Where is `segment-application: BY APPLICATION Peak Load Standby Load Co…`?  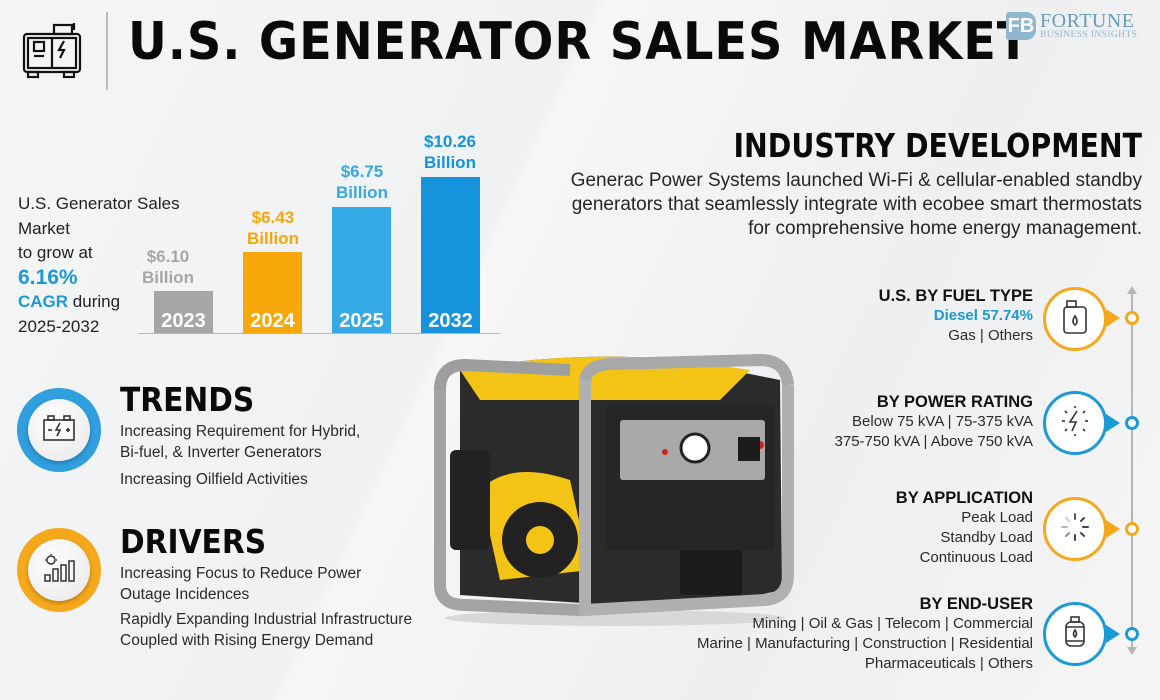
segment-application: BY APPLICATION Peak Load Standby Load Co… is located at coordinates (964, 528).